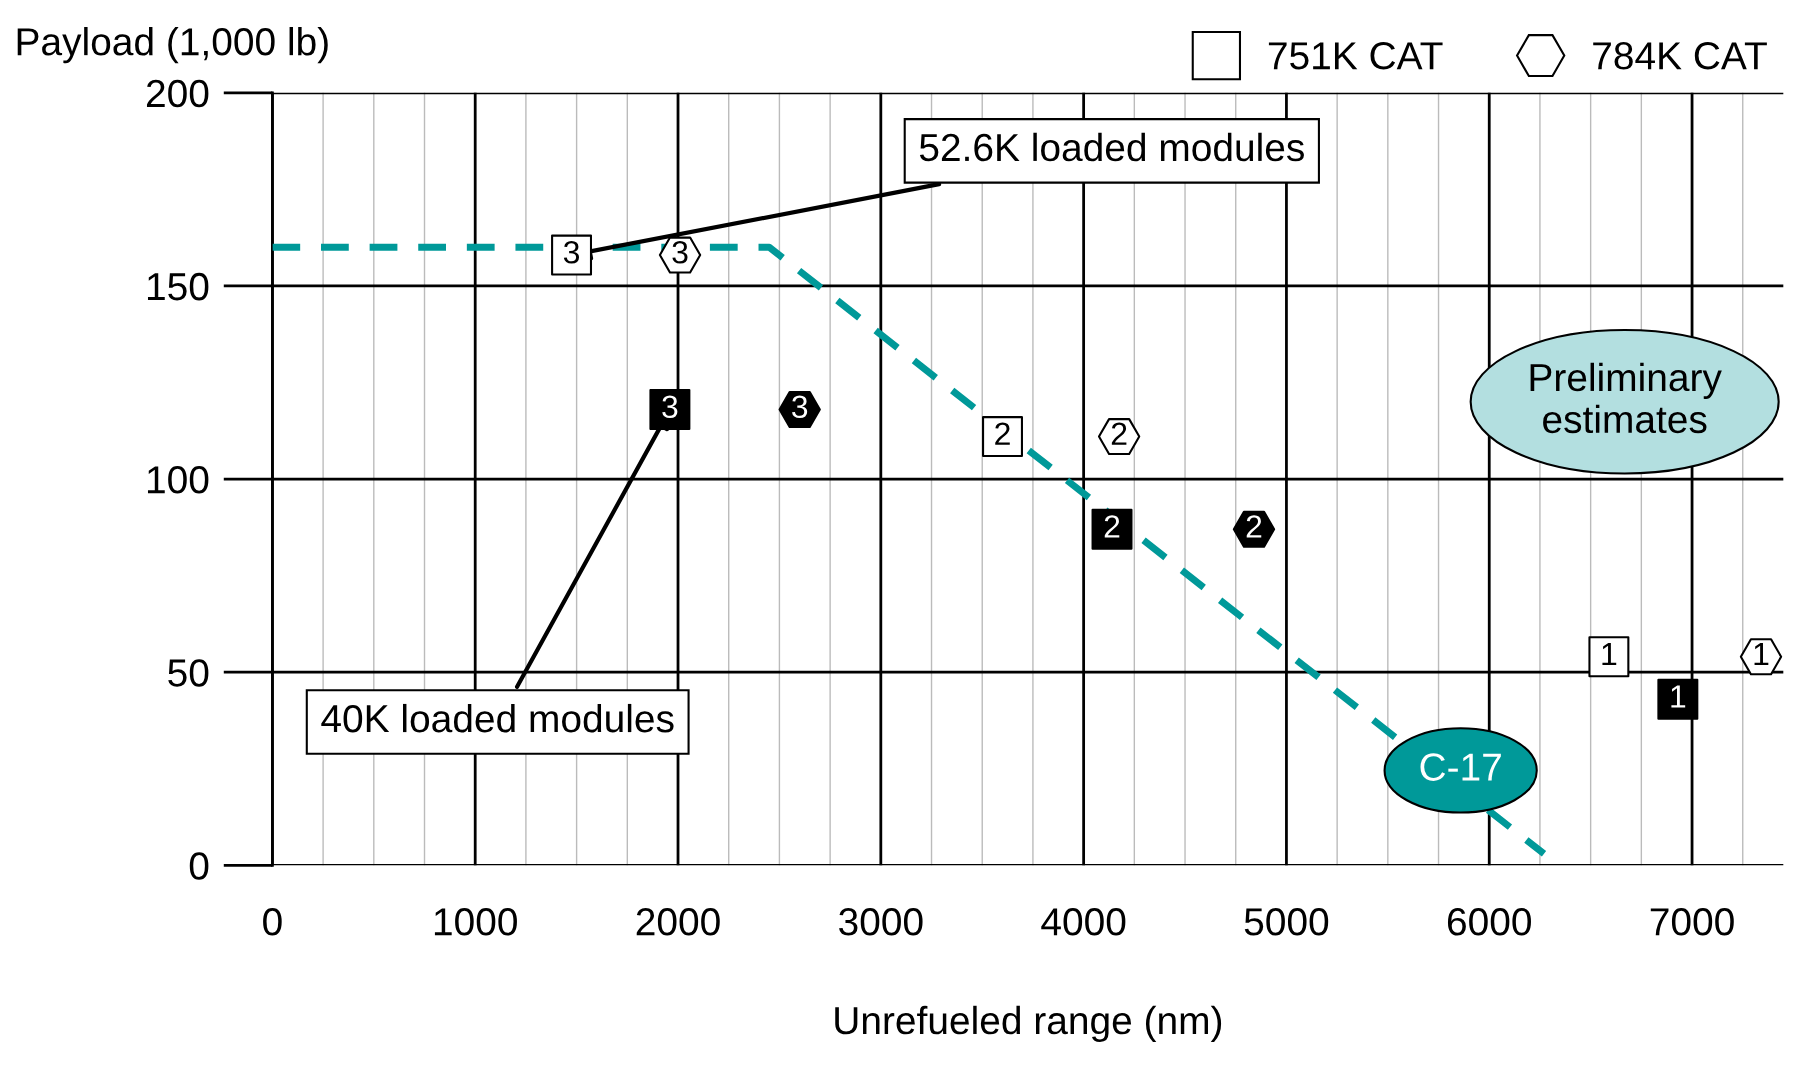 The height and width of the screenshot is (1079, 1816). Describe the element at coordinates (1083, 922) in the screenshot. I see `x-tick-label: 4000` at that location.